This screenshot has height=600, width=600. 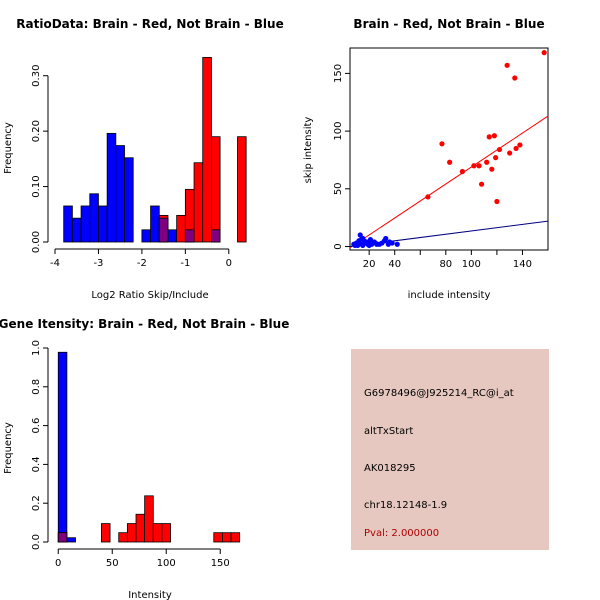 What do you see at coordinates (449, 295) in the screenshot?
I see `scatter-xlabel: include intensity` at bounding box center [449, 295].